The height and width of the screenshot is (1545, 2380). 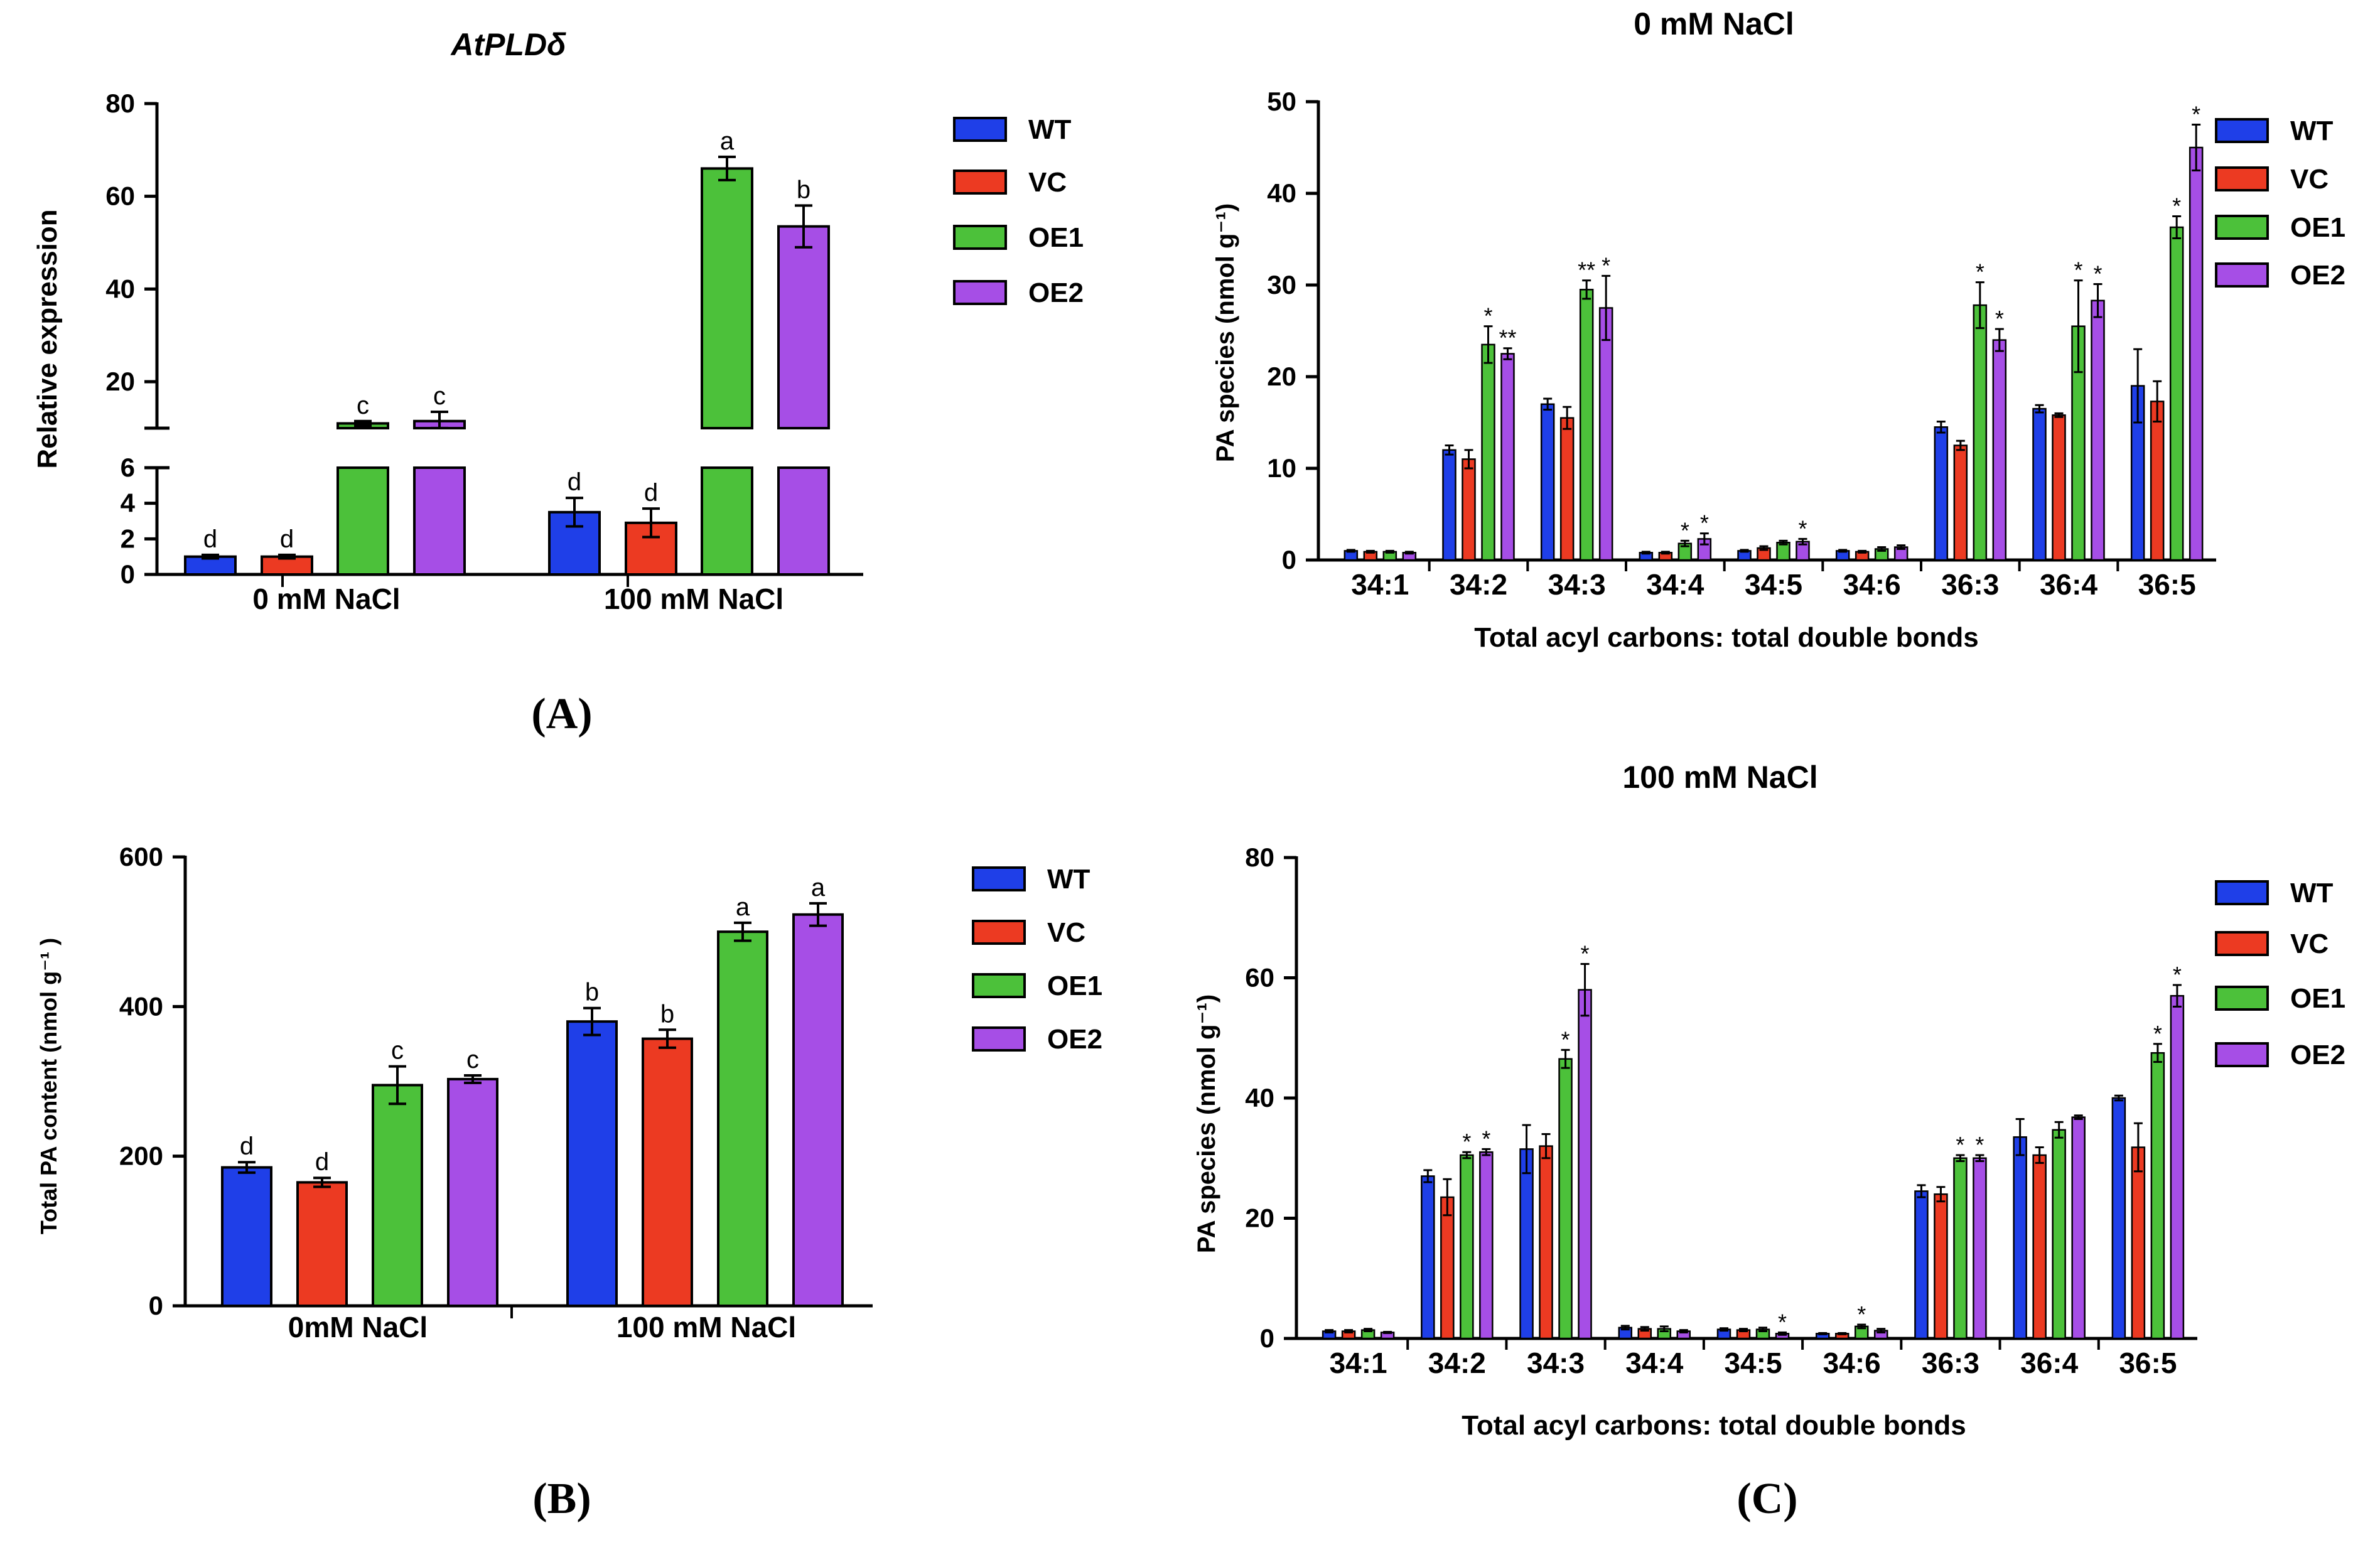 I want to click on legend-a-swatch-VC, so click(x=980, y=182).